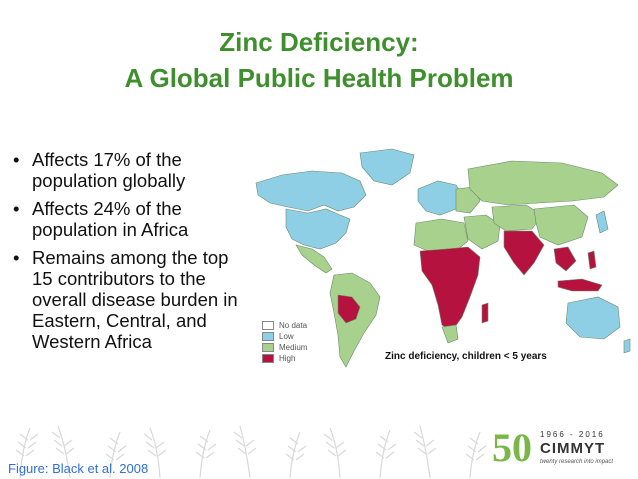 Image resolution: width=638 pixels, height=479 pixels. Describe the element at coordinates (110, 219) in the screenshot. I see `bullet-text: Affects 24% of the population in Africa` at that location.